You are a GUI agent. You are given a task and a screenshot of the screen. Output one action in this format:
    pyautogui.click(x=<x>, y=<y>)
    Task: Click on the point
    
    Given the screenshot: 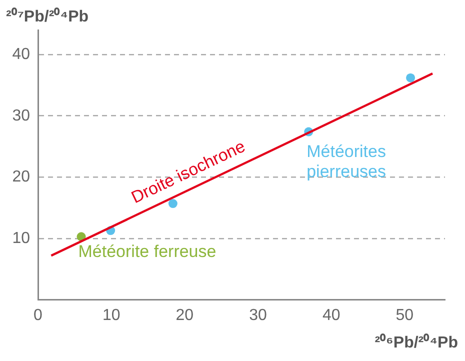 What is the action you would take?
    pyautogui.click(x=411, y=77)
    